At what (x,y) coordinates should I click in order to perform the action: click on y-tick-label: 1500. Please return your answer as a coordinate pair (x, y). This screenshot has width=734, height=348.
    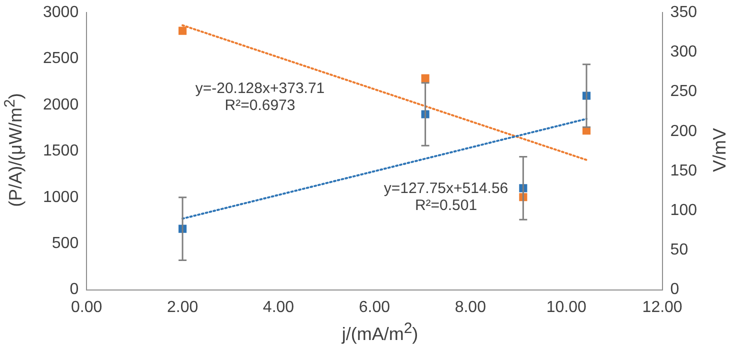
    Looking at the image, I should click on (61, 151).